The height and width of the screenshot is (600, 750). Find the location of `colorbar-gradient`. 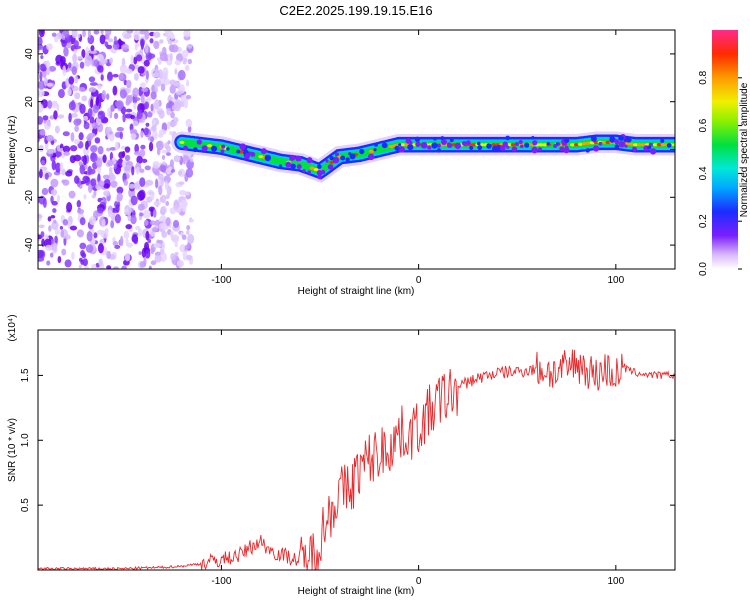

colorbar-gradient is located at coordinates (725, 149).